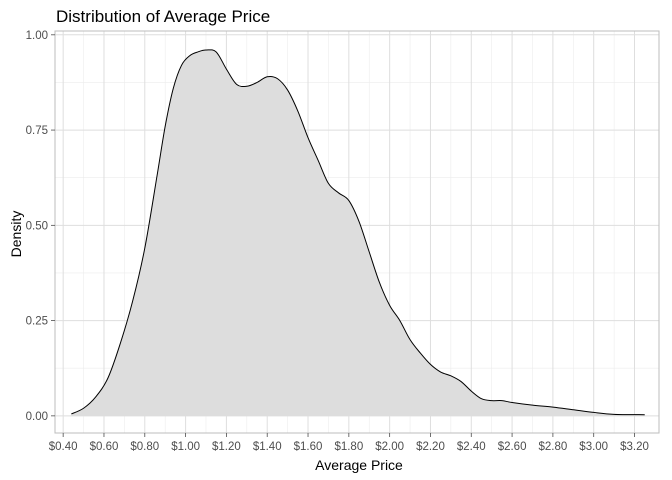  I want to click on x-tick-label: $2.40, so click(471, 447).